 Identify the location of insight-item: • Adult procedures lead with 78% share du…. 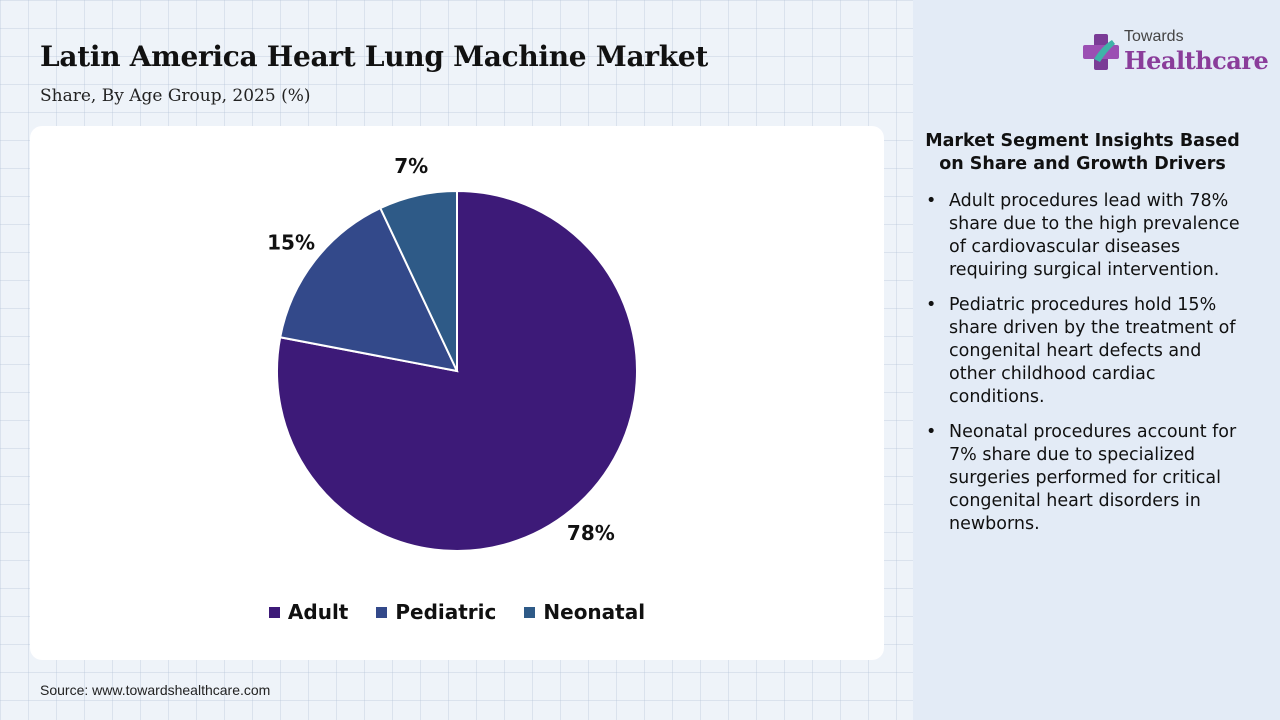
(1086, 236).